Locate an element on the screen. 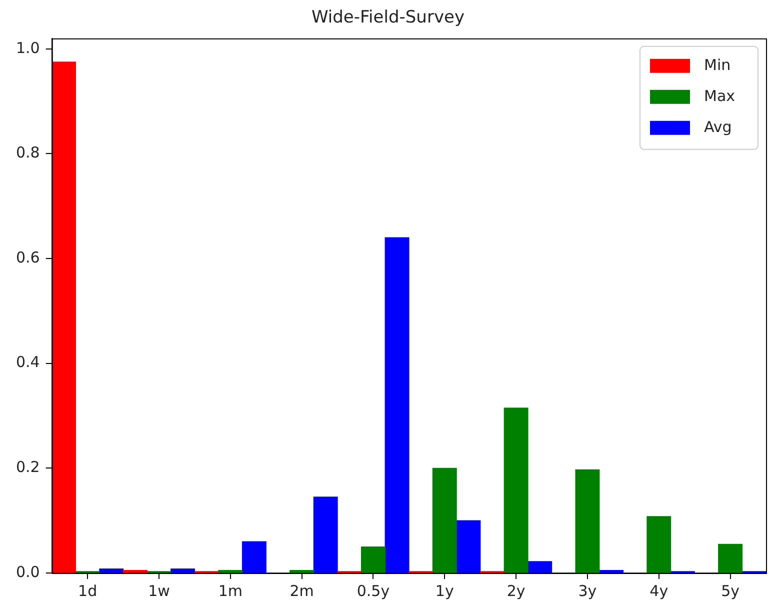 The width and height of the screenshot is (769, 613). x-tick-label: 2y is located at coordinates (516, 591).